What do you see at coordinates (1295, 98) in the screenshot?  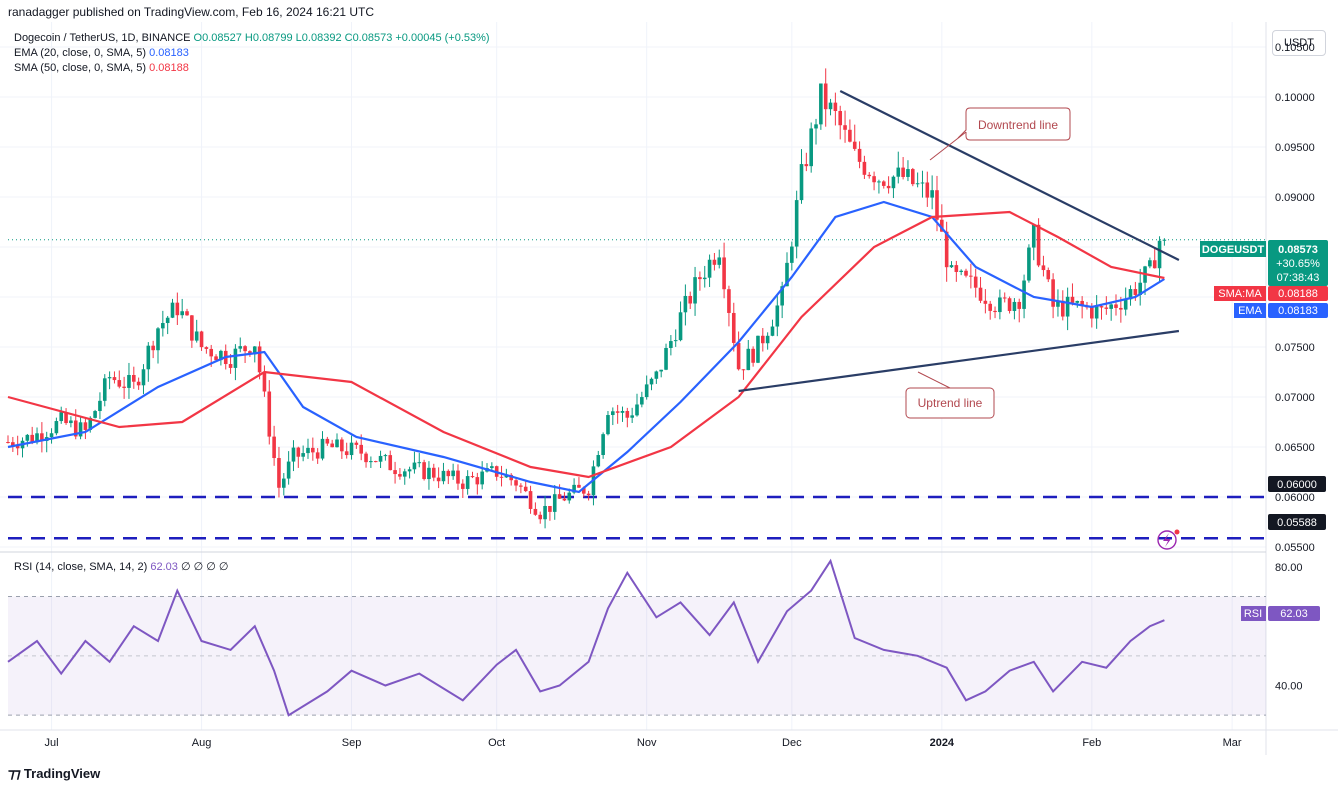 I see `price-tick-label: 0.10000` at bounding box center [1295, 98].